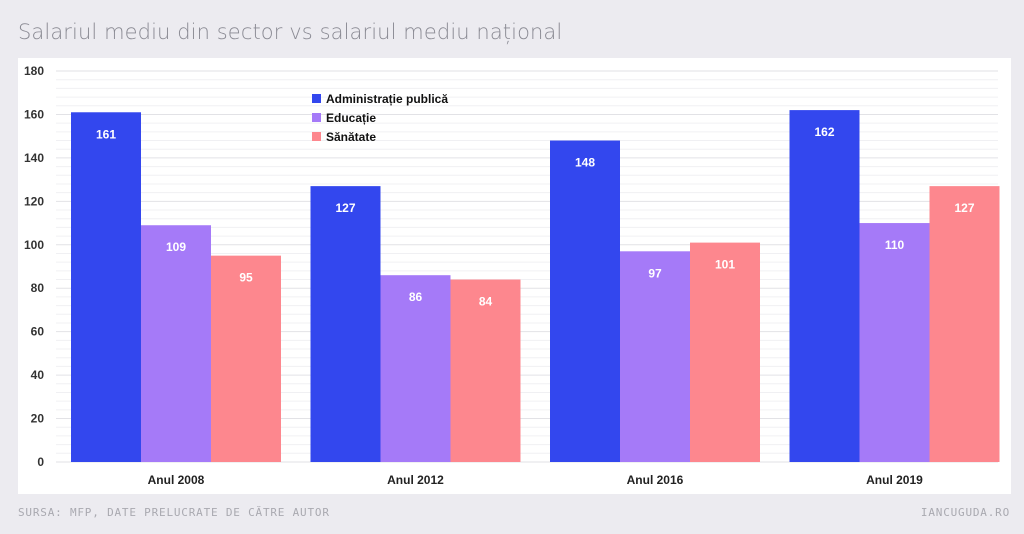 The image size is (1024, 534). I want to click on y-tick-label: 80, so click(38, 288).